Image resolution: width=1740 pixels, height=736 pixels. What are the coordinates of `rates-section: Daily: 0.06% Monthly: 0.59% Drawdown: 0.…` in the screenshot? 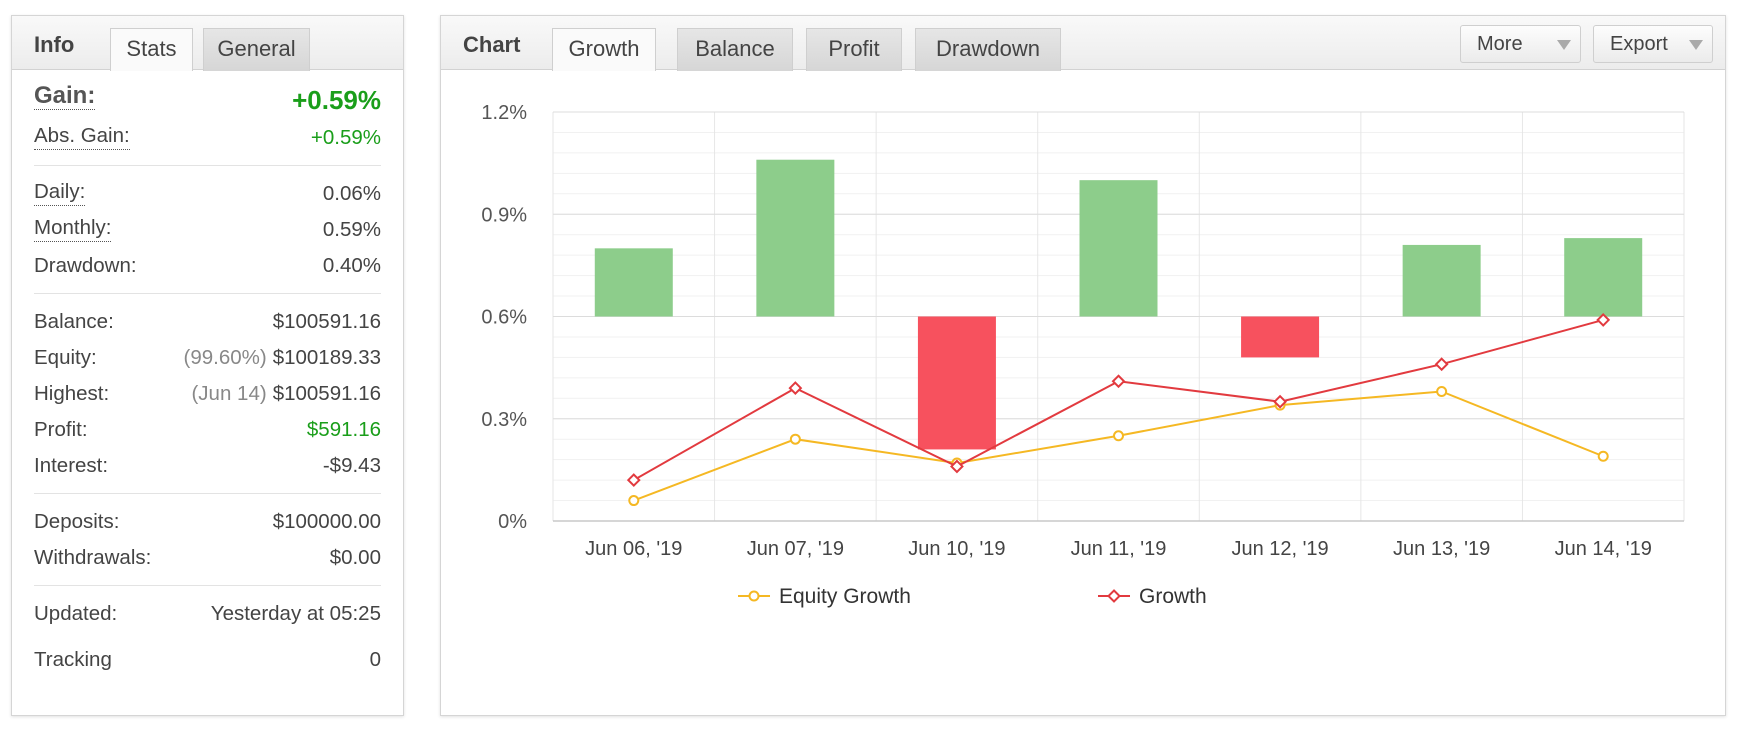 It's located at (207, 230).